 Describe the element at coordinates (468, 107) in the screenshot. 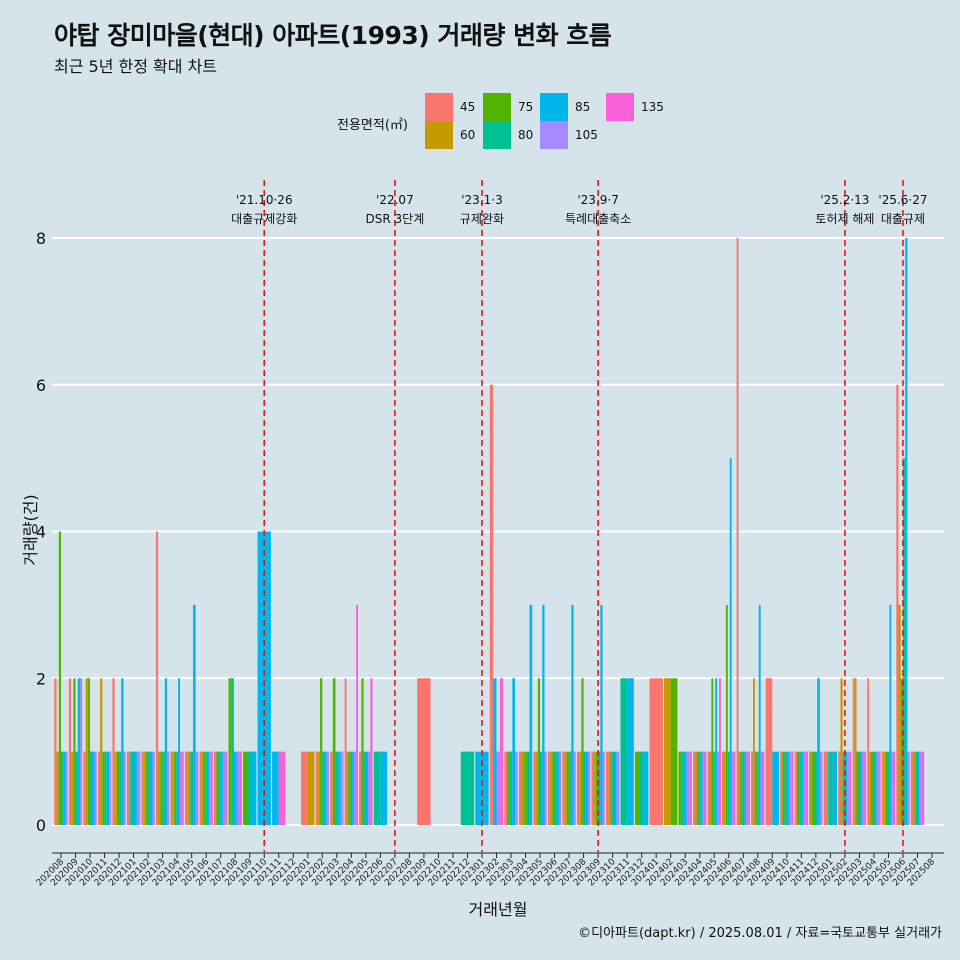

I see `legend-label: 45` at that location.